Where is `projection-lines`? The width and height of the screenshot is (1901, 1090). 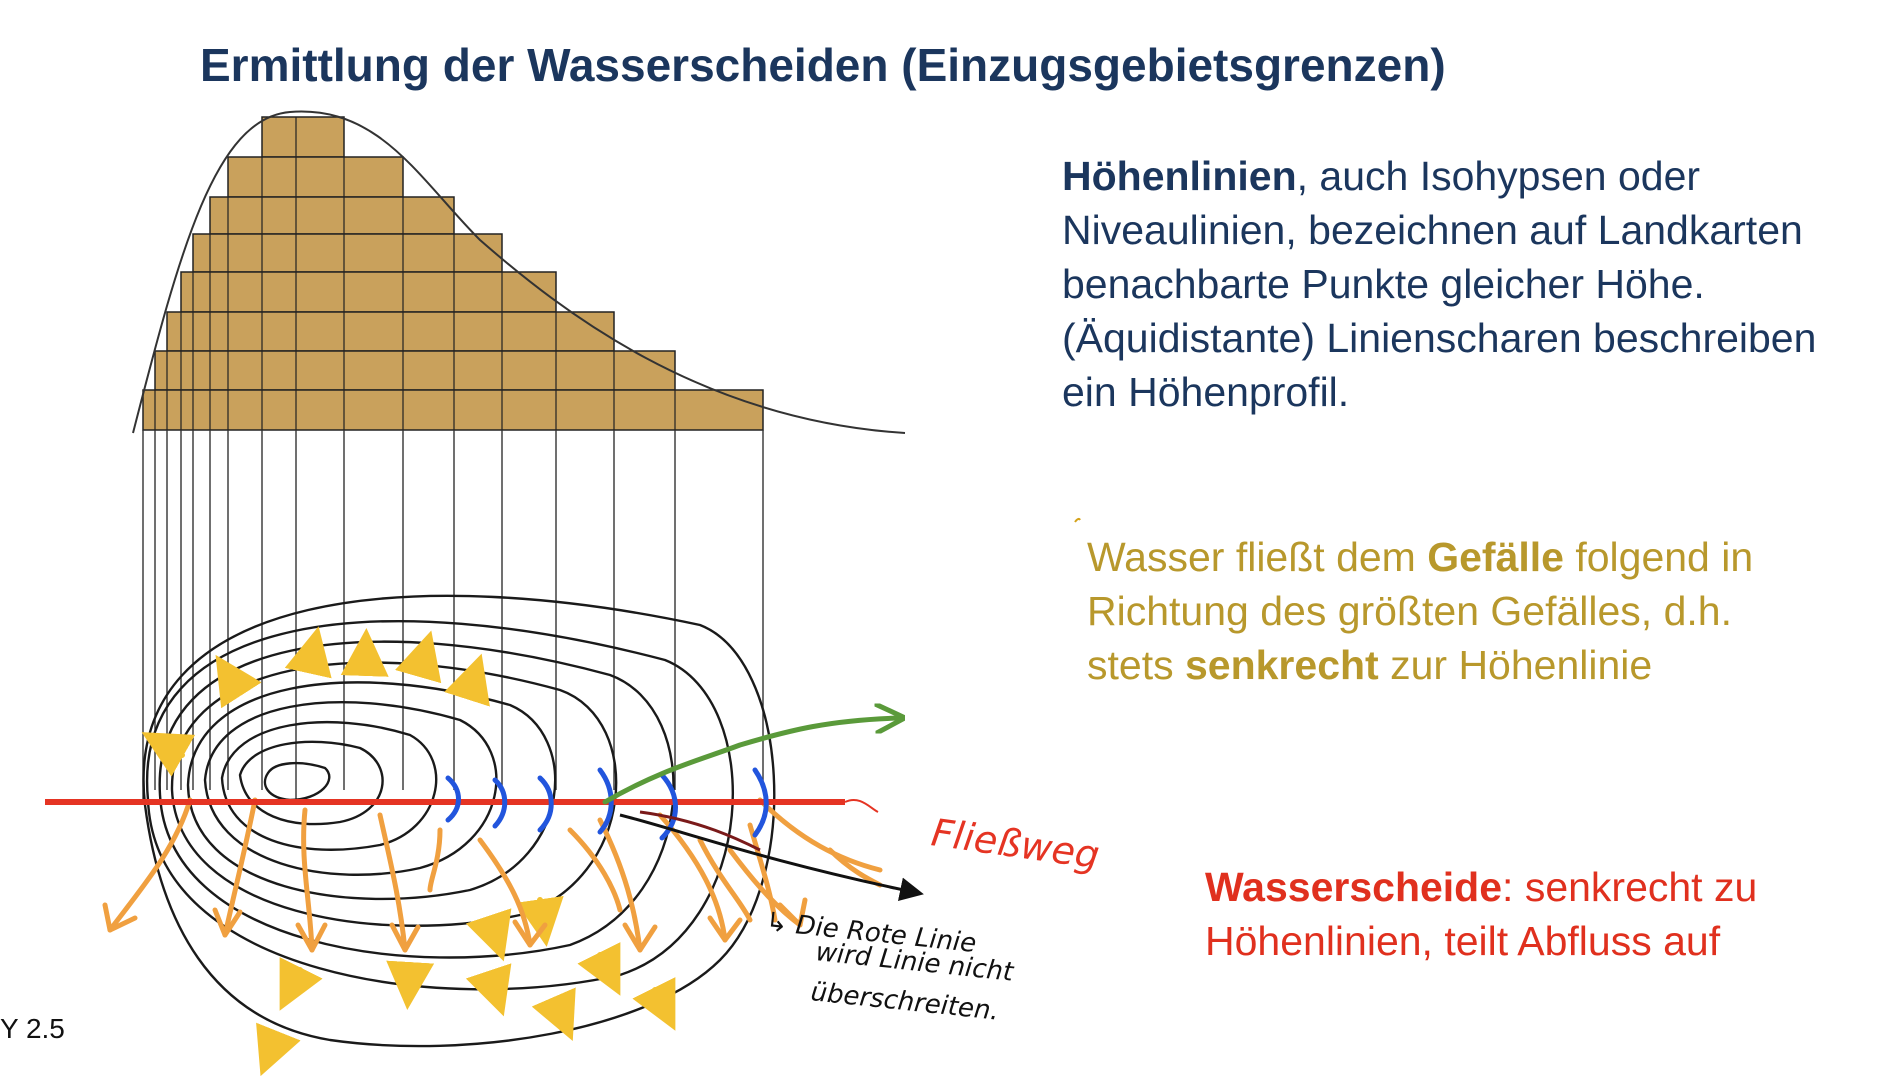
projection-lines is located at coordinates (453, 615).